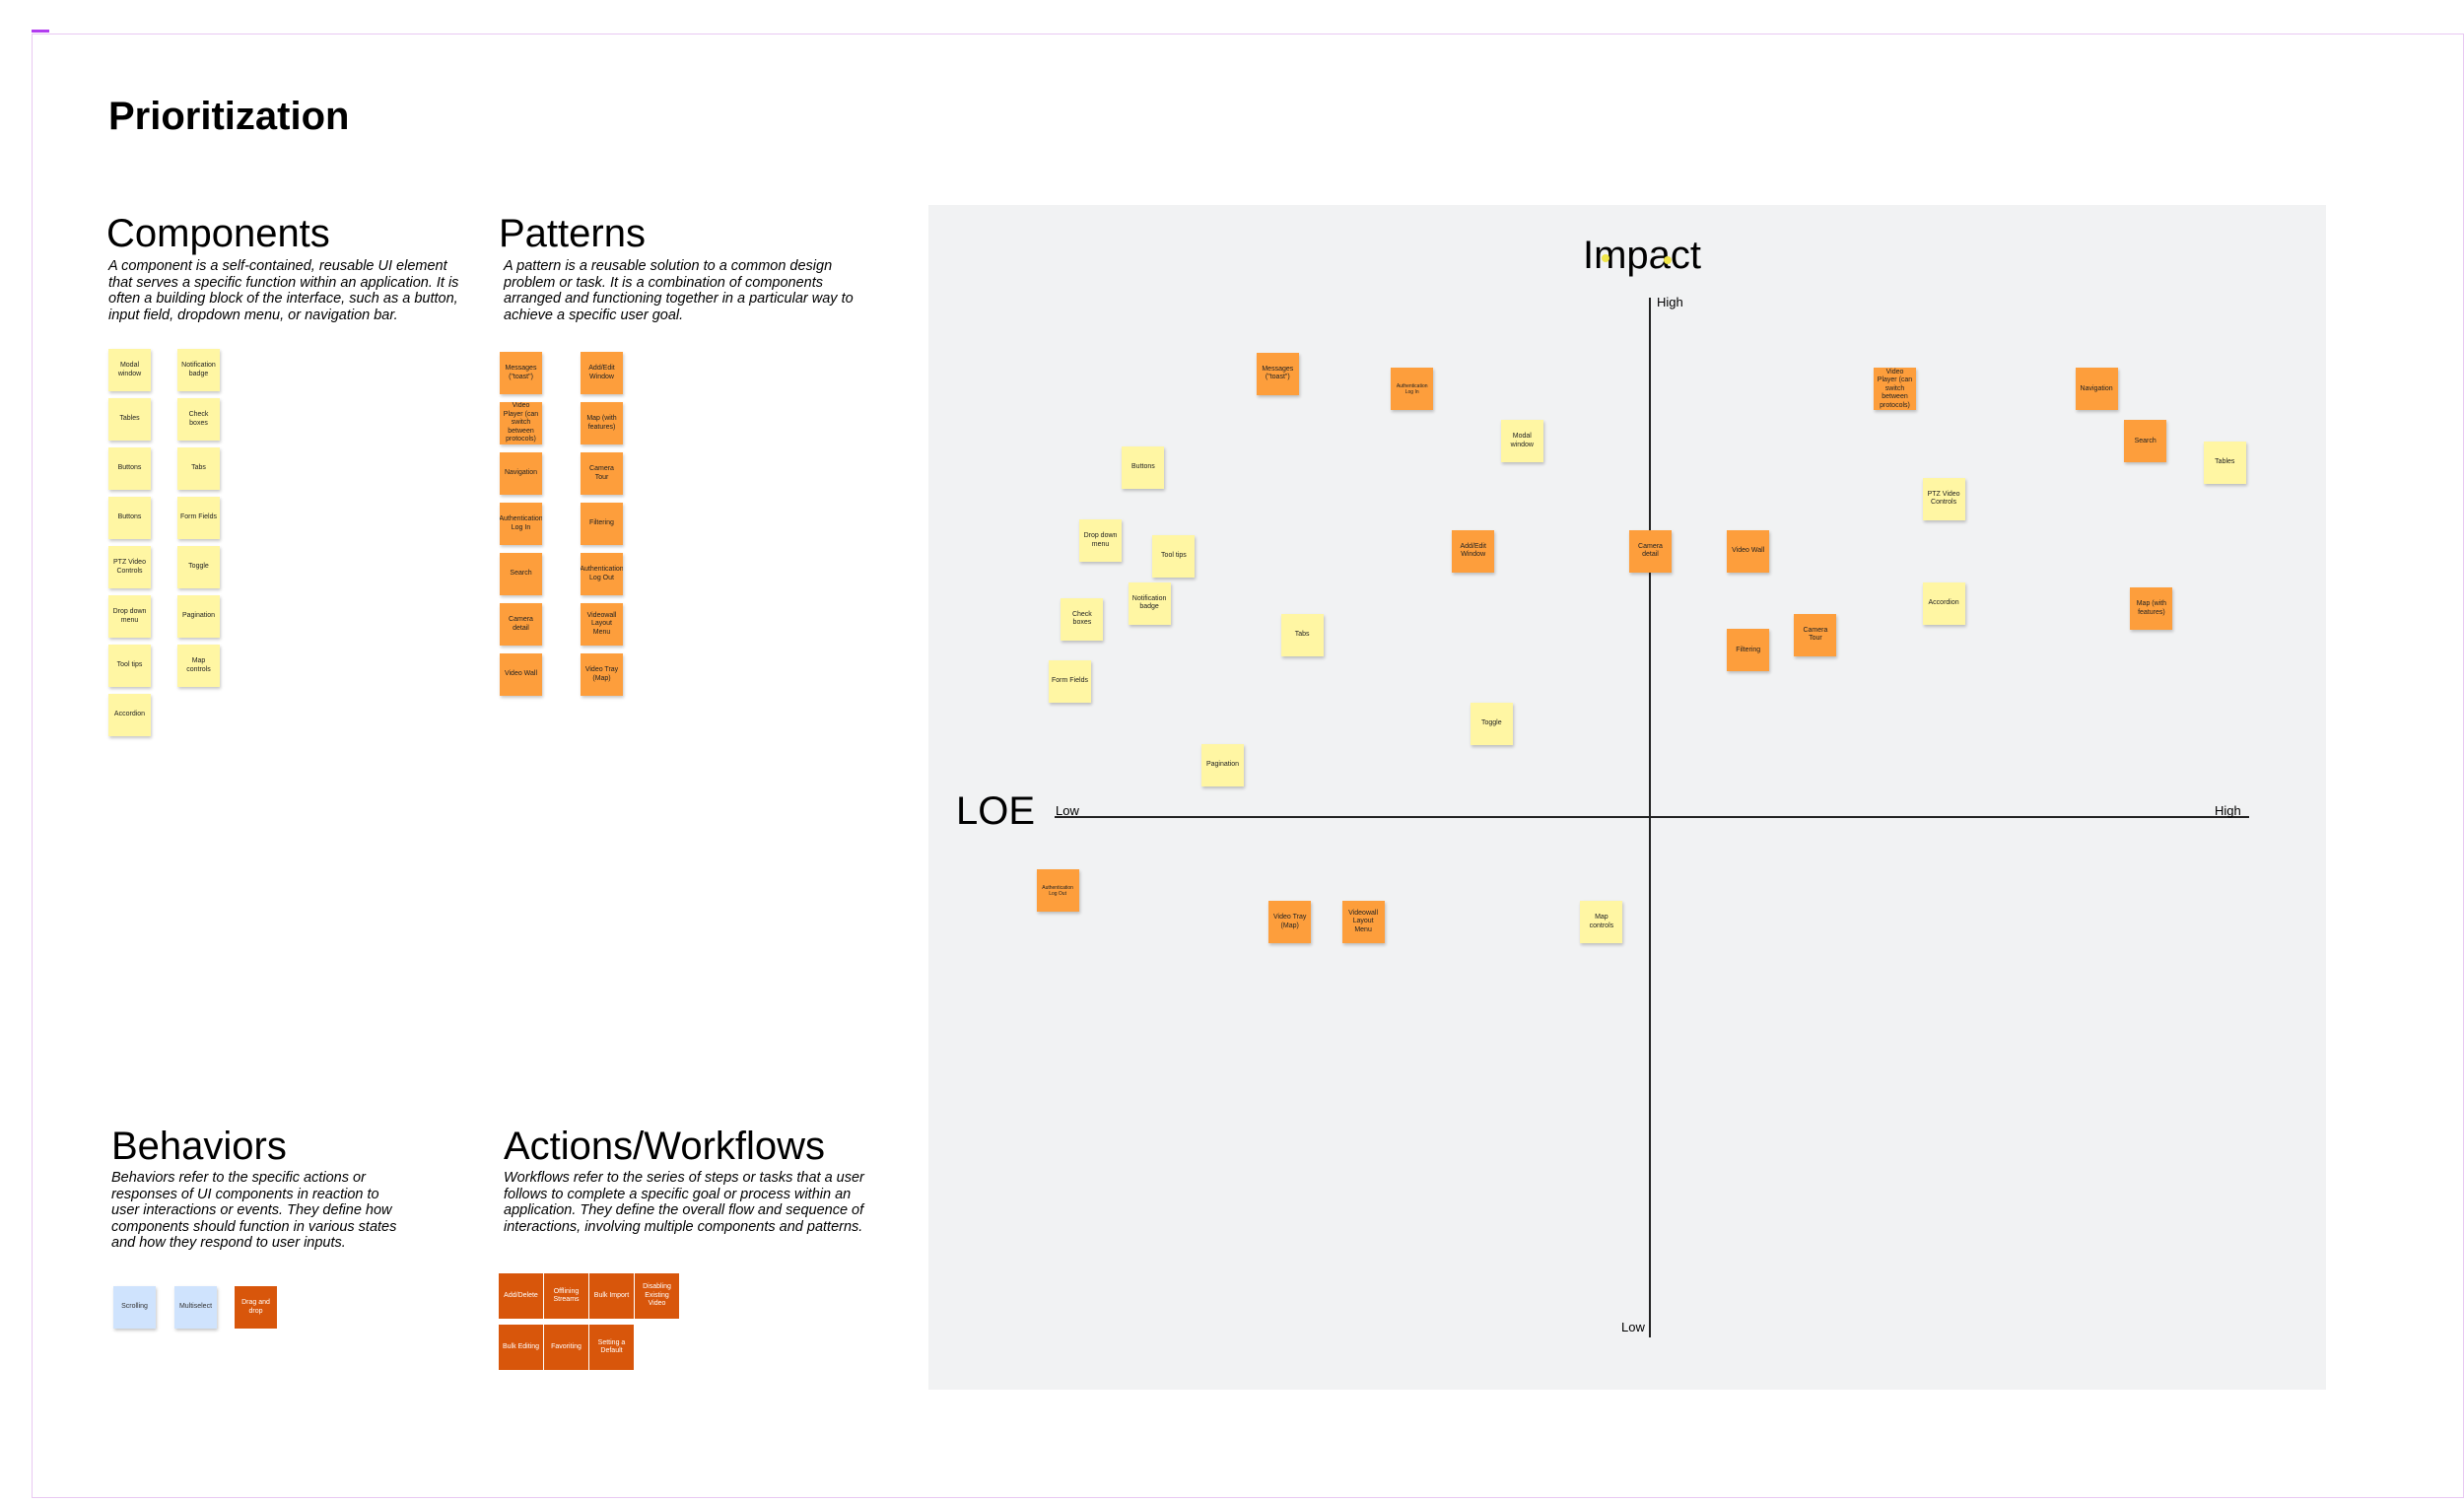  Describe the element at coordinates (996, 811) in the screenshot. I see `loe-axis-title: LOE` at that location.